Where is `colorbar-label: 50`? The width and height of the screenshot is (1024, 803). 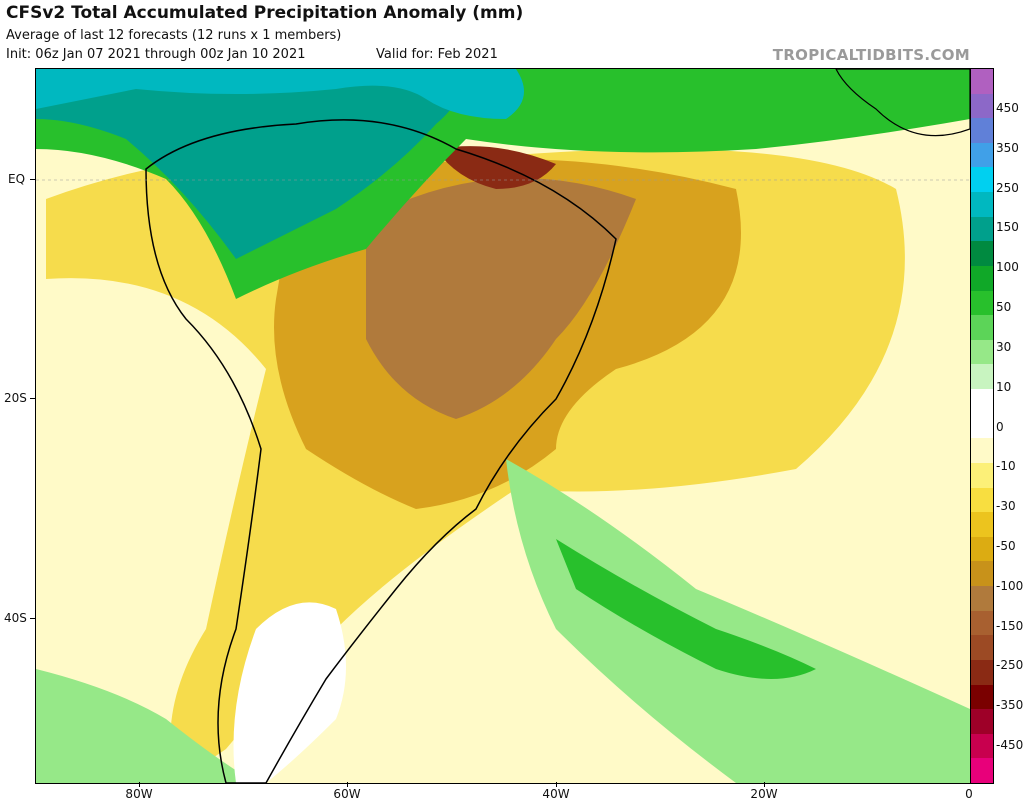 colorbar-label: 50 is located at coordinates (1004, 307).